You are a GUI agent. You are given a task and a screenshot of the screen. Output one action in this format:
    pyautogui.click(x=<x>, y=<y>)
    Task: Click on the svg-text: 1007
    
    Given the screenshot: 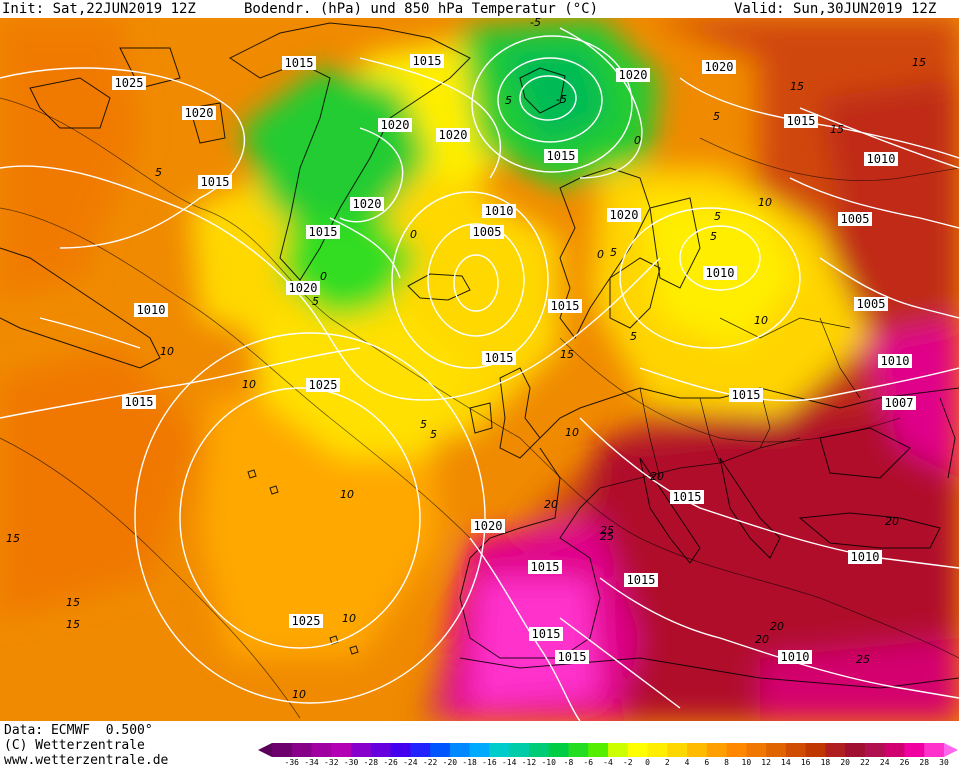 What is the action you would take?
    pyautogui.click(x=899, y=403)
    